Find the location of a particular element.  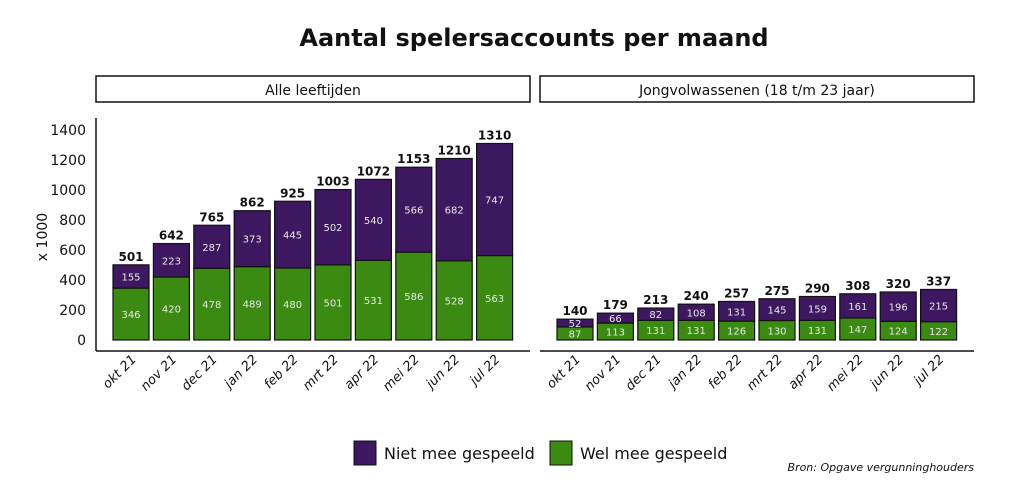

x-tick-label: nov 21 is located at coordinates (159, 373).